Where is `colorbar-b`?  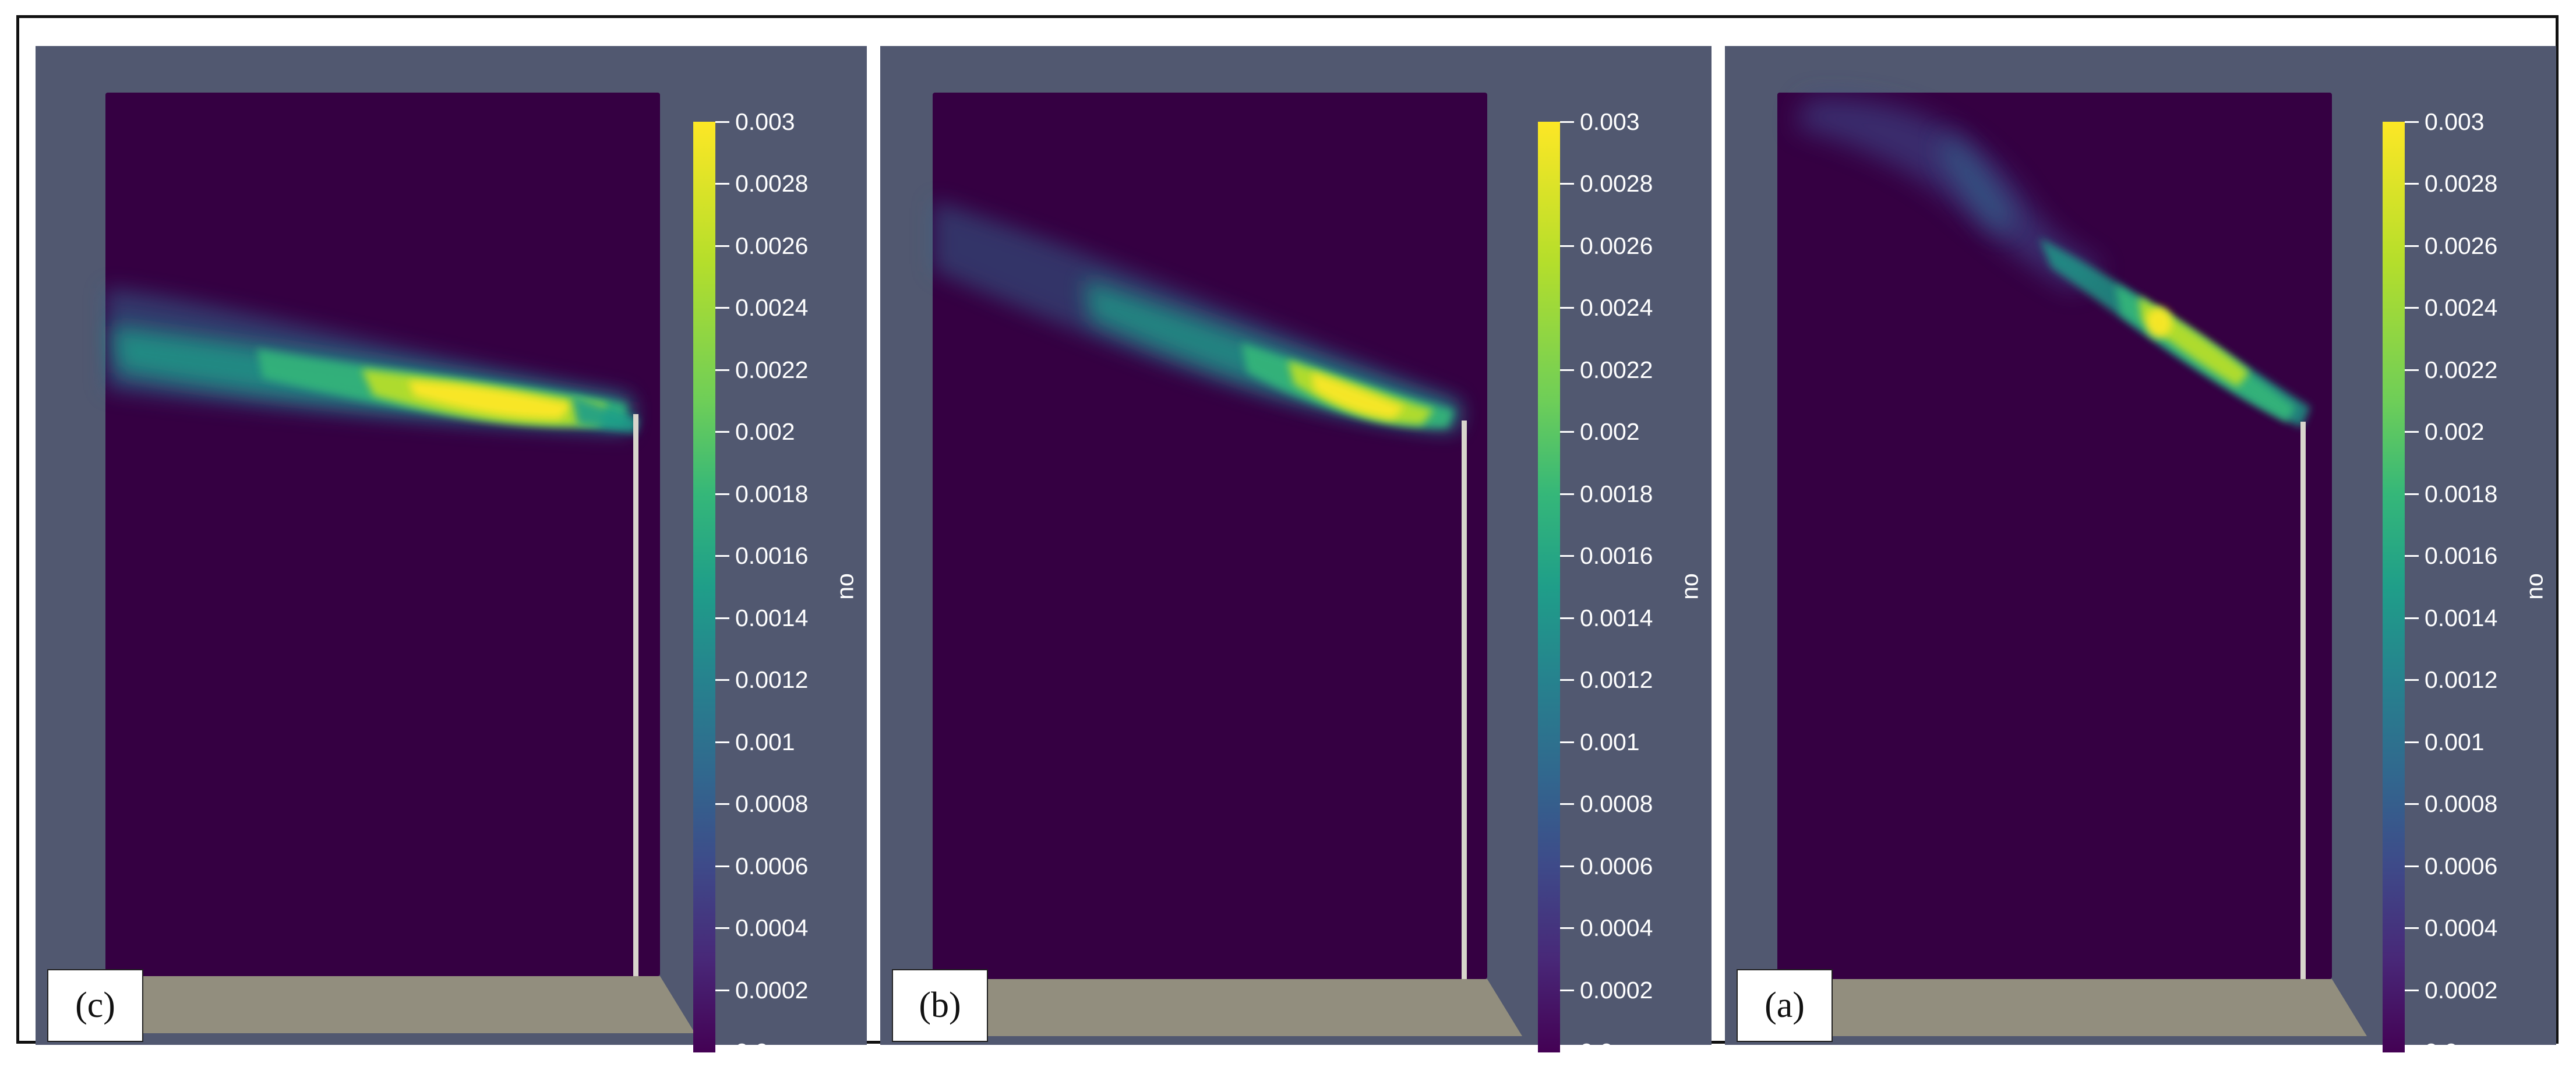 colorbar-b is located at coordinates (1549, 587).